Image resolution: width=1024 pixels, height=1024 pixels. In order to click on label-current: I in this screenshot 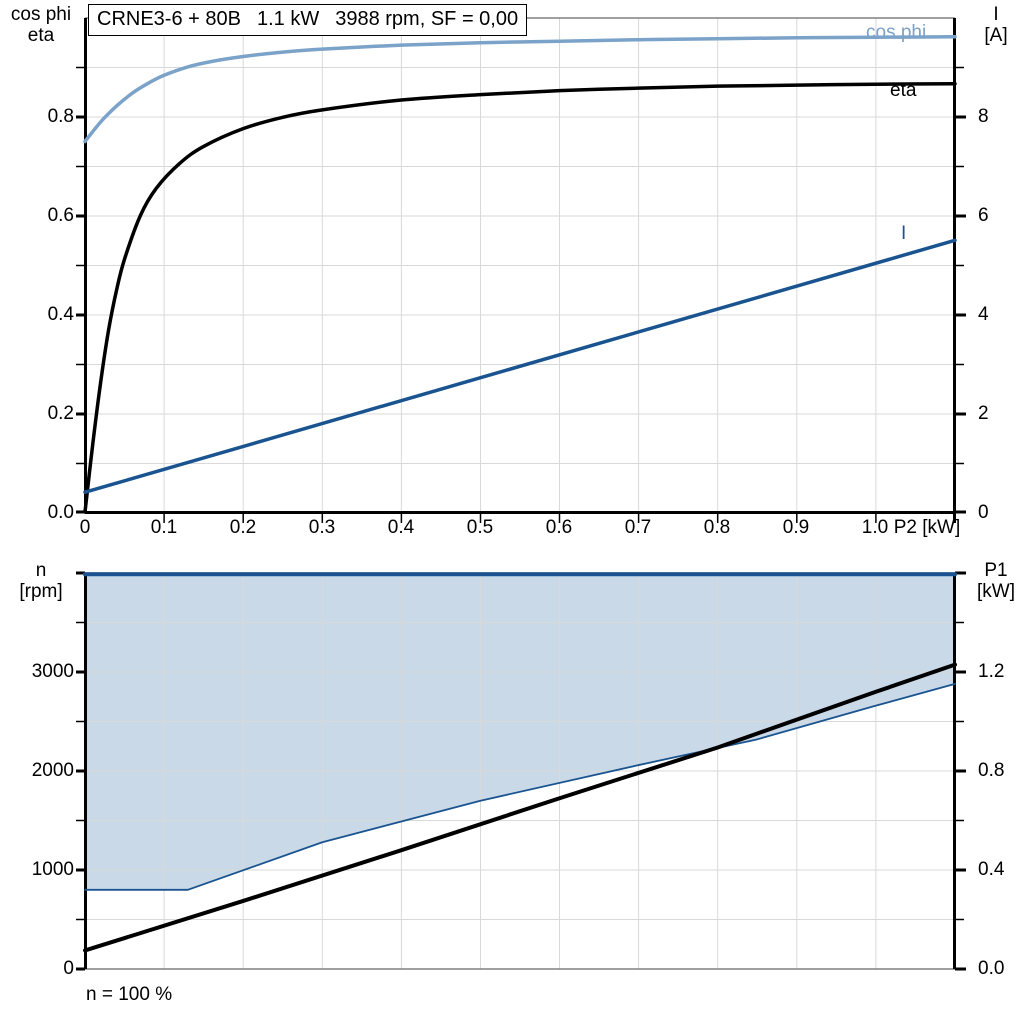, I will do `click(904, 233)`.